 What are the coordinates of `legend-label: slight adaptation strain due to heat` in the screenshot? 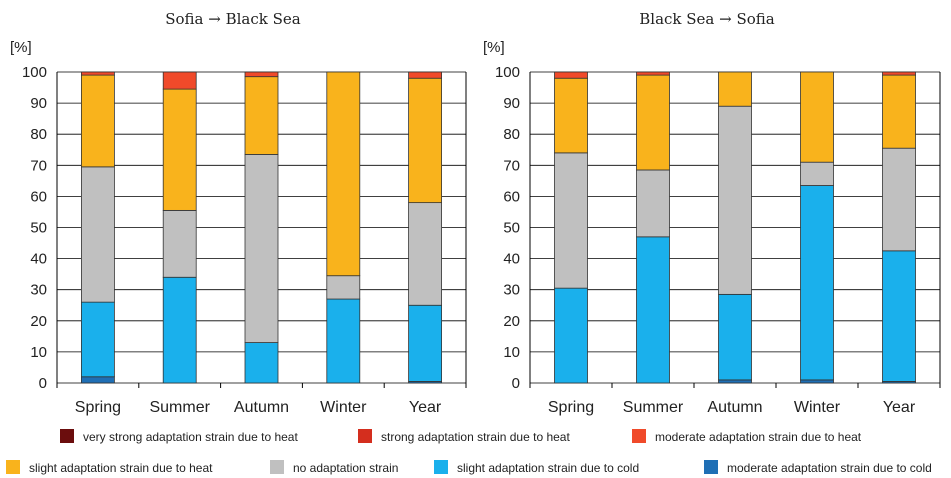 It's located at (121, 468).